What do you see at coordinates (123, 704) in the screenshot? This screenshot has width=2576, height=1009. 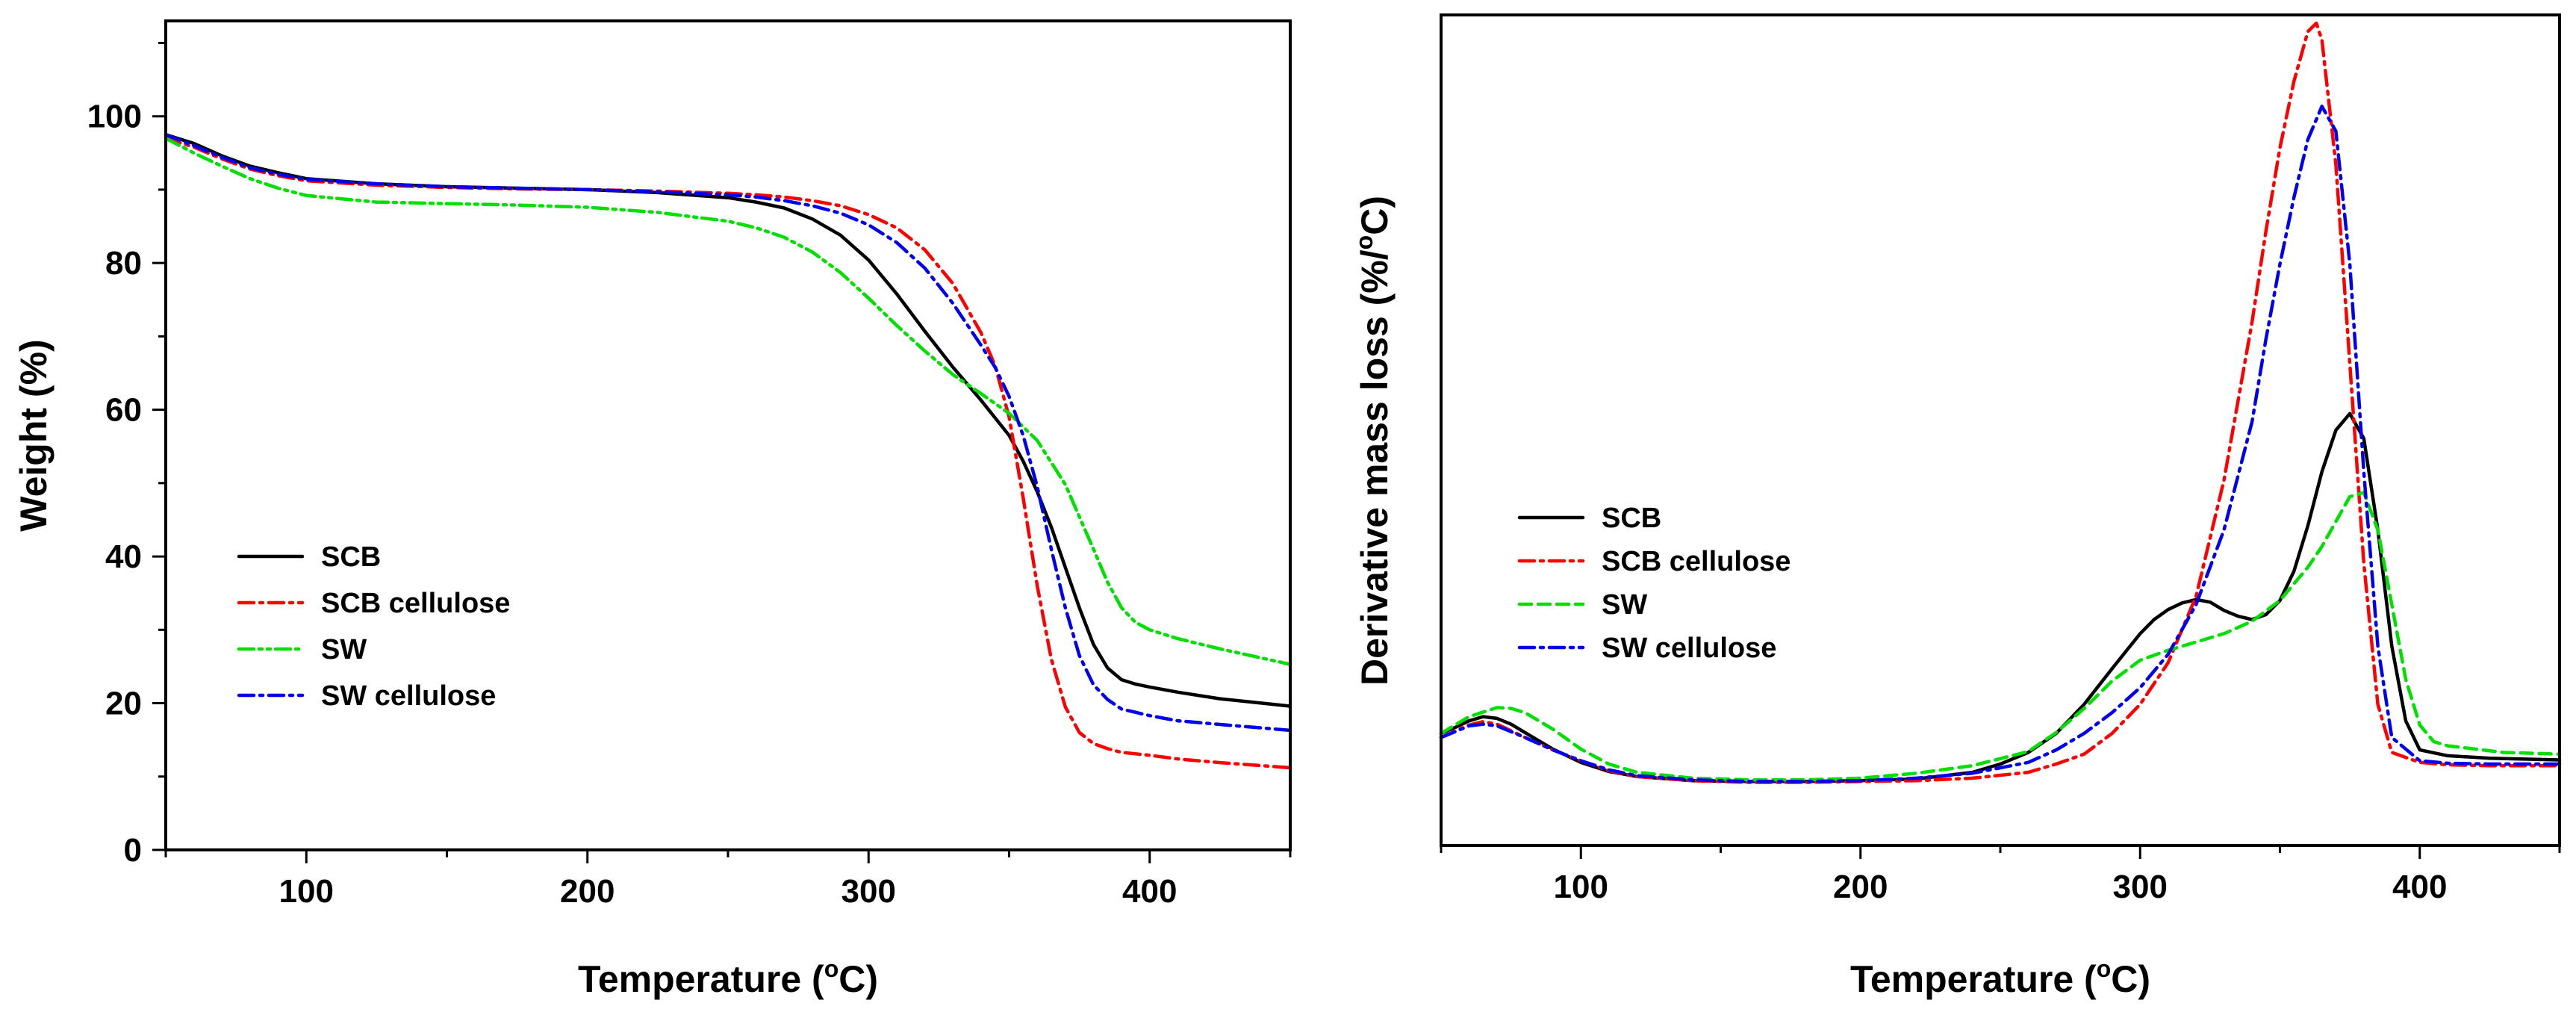 I see `y-tick-label: 20` at bounding box center [123, 704].